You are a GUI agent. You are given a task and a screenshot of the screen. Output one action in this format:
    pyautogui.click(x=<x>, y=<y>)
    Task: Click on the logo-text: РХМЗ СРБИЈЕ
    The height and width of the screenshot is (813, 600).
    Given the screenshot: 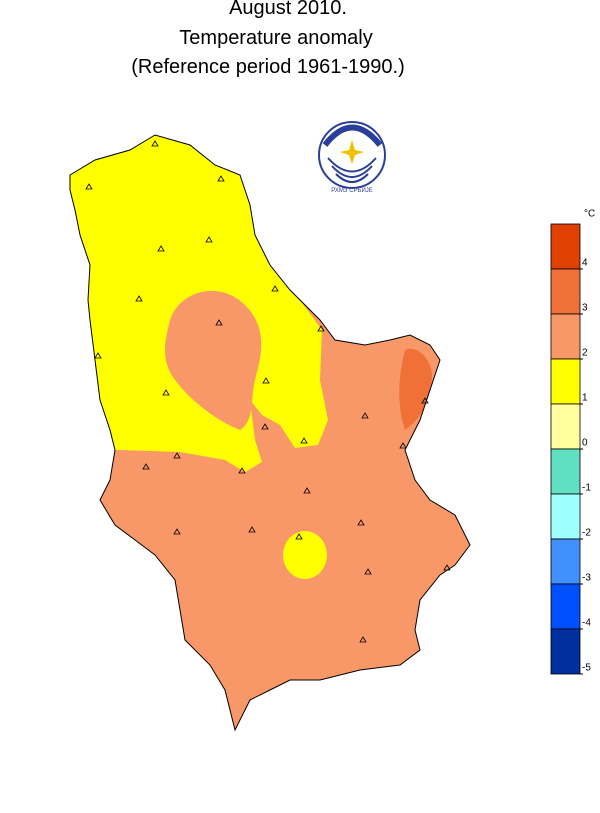 What is the action you would take?
    pyautogui.click(x=352, y=191)
    